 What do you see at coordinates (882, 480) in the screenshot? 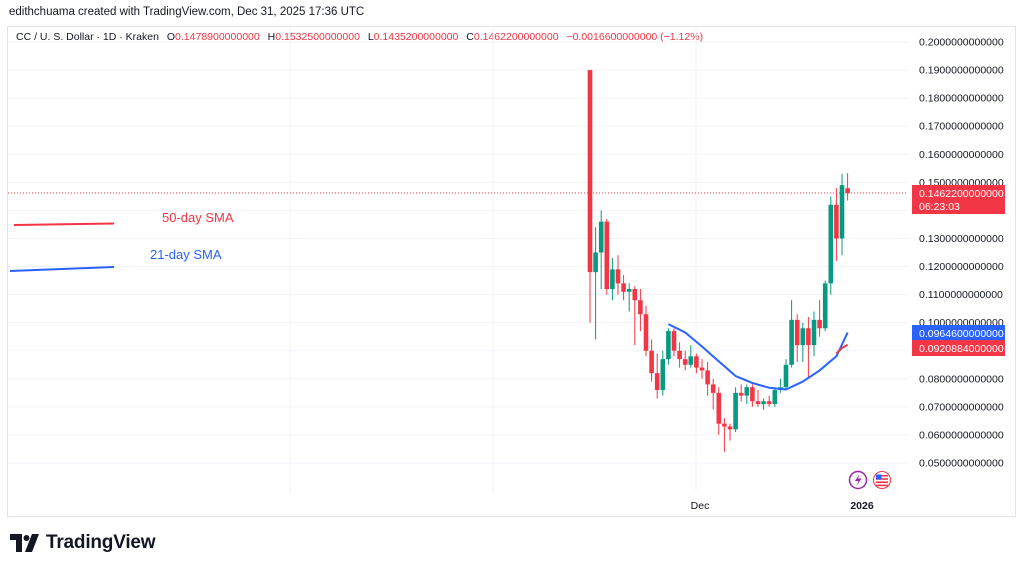
I see `us-flag-icon` at bounding box center [882, 480].